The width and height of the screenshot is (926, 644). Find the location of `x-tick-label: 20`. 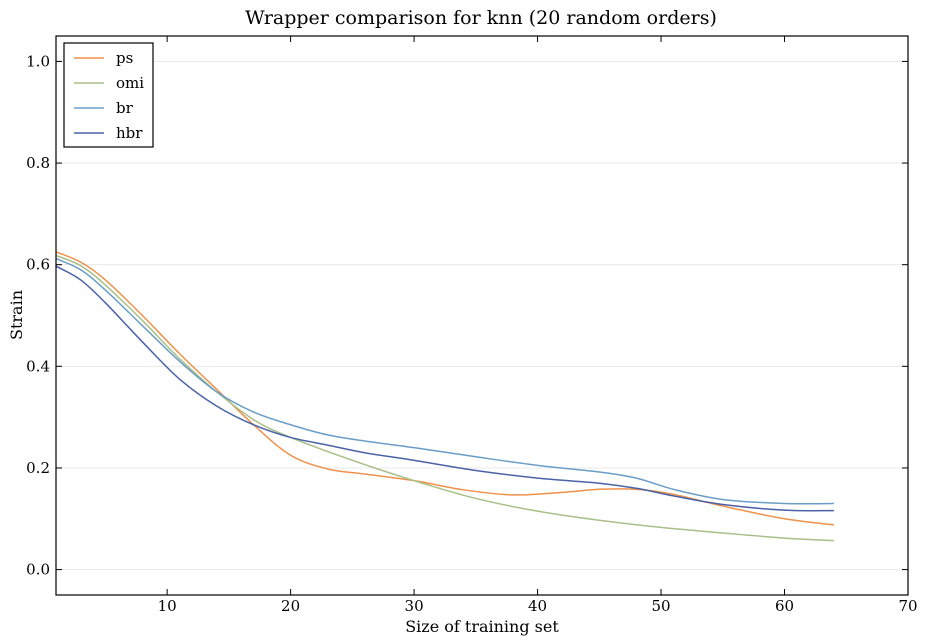

x-tick-label: 20 is located at coordinates (290, 606).